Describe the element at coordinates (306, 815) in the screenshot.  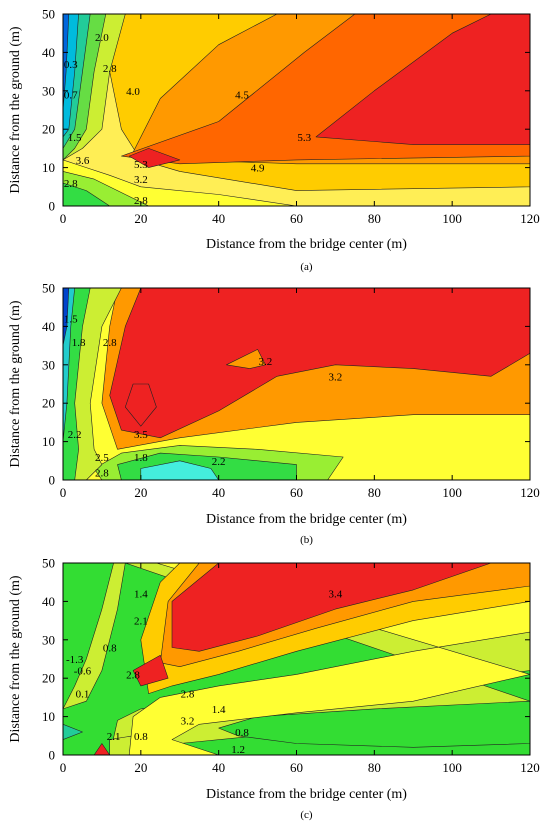
I see `panel-label: (c)` at that location.